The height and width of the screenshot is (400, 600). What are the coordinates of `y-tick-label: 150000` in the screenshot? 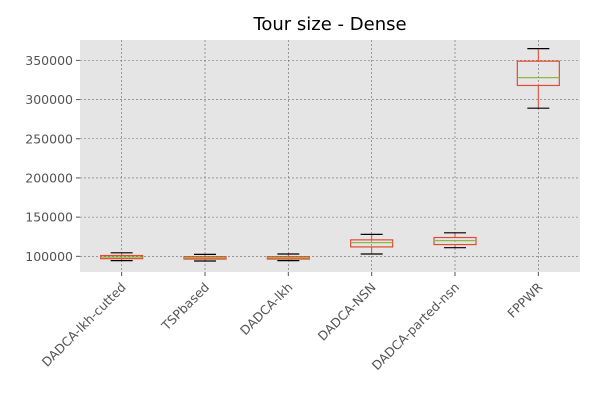 It's located at (49, 217).